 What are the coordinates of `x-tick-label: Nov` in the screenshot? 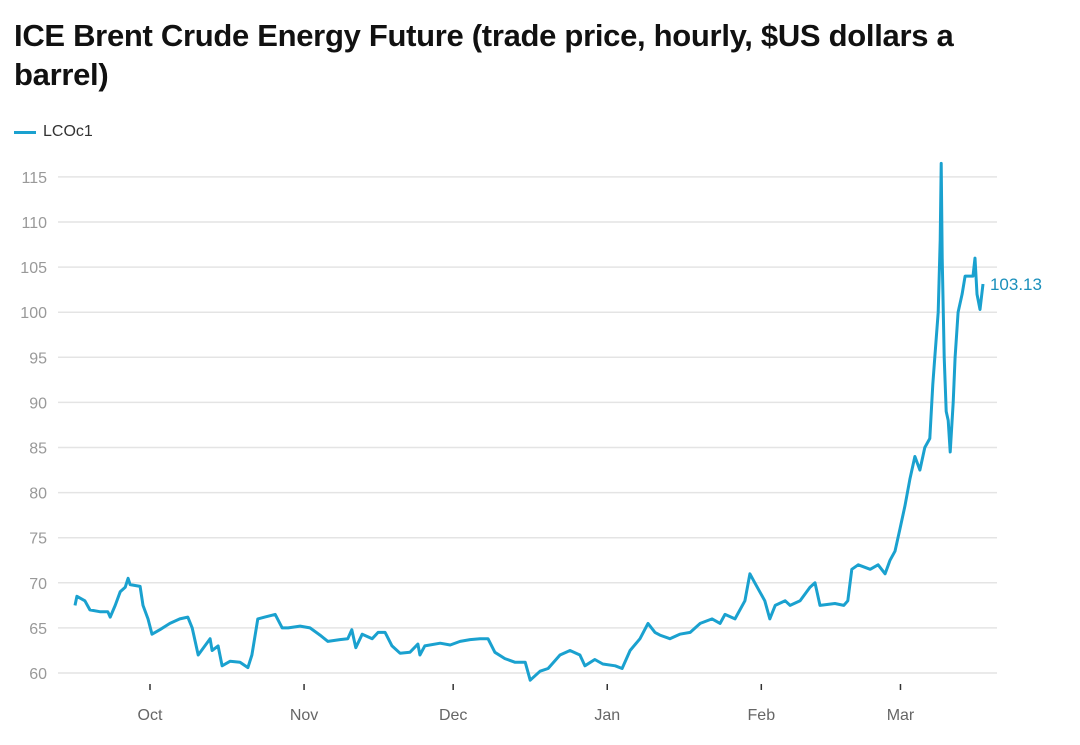 It's located at (304, 715).